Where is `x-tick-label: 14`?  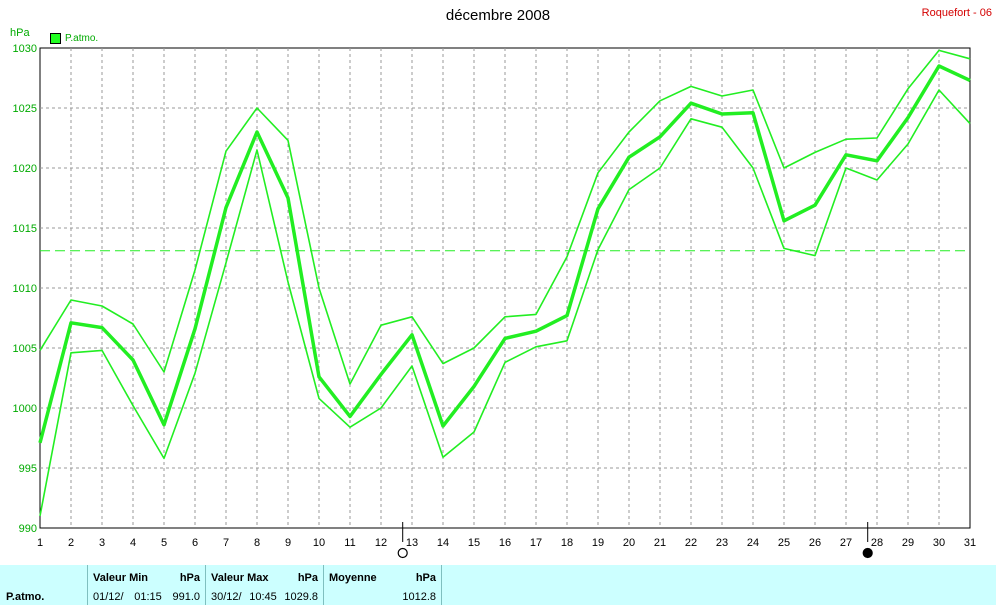
x-tick-label: 14 is located at coordinates (443, 543).